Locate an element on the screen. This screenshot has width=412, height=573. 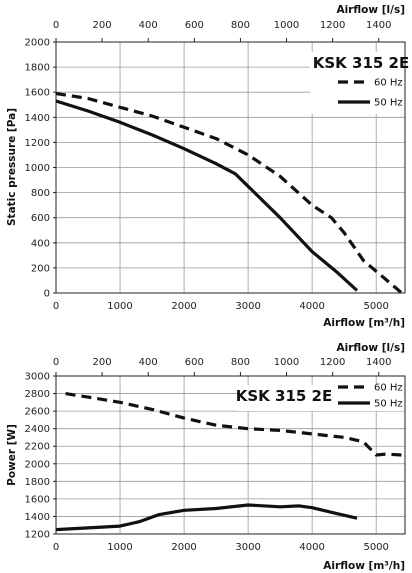
y-tick-label: 2400 is located at coordinates (37, 429).